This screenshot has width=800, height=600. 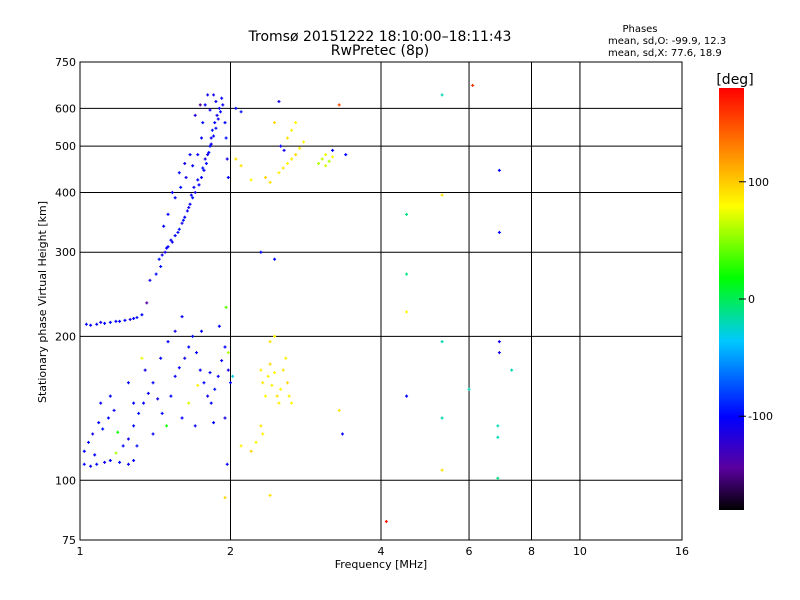 What do you see at coordinates (65, 252) in the screenshot?
I see `y-tick-label: 300` at bounding box center [65, 252].